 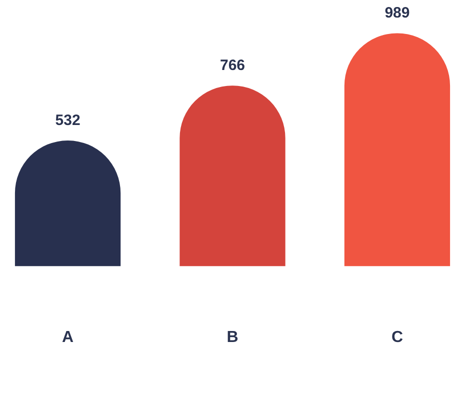 What do you see at coordinates (397, 337) in the screenshot?
I see `x-tick-label: C` at bounding box center [397, 337].